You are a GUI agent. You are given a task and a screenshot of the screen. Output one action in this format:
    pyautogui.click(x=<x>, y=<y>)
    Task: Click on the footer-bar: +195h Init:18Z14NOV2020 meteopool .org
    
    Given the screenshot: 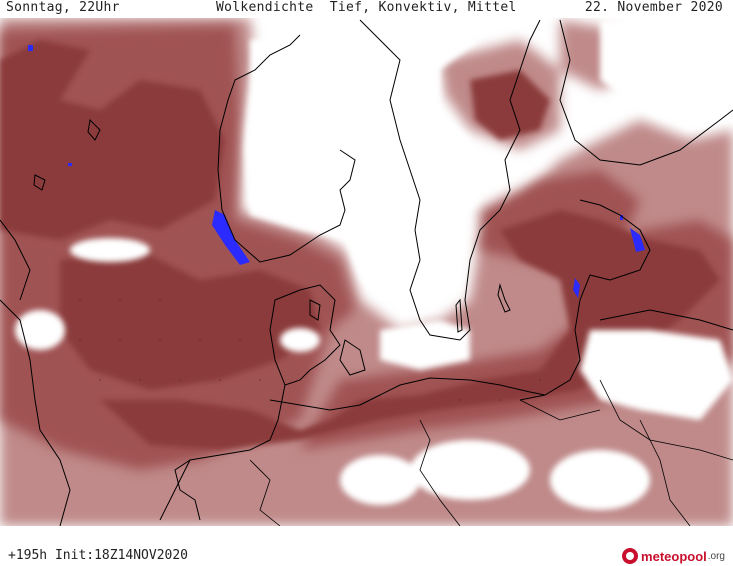 What is the action you would take?
    pyautogui.click(x=366, y=546)
    